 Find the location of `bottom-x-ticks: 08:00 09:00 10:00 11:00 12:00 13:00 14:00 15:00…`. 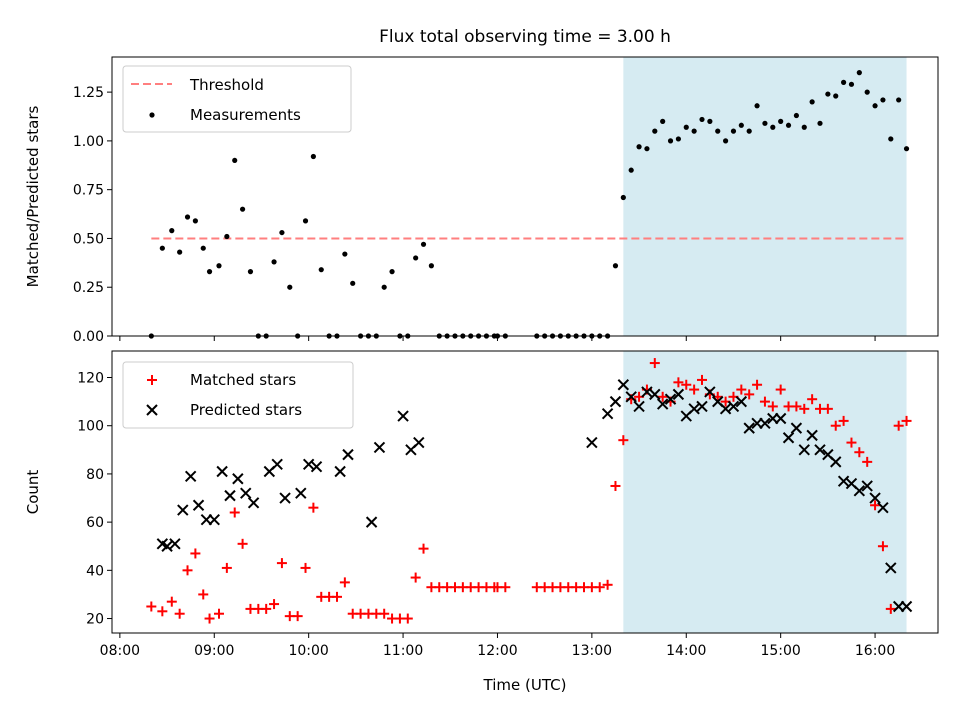

bottom-x-ticks: 08:00 09:00 10:00 11:00 12:00 13:00 14:00 15:00… is located at coordinates (497, 646).